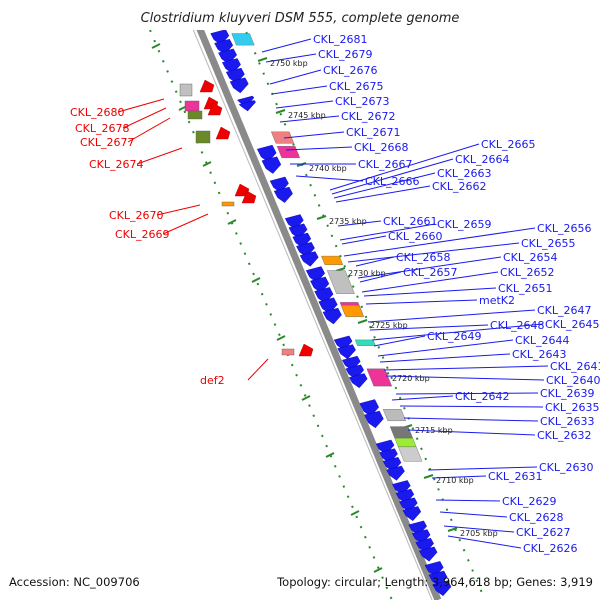  Describe the element at coordinates (539, 354) in the screenshot. I see `reverse-gene-label: CKL_2643` at that location.